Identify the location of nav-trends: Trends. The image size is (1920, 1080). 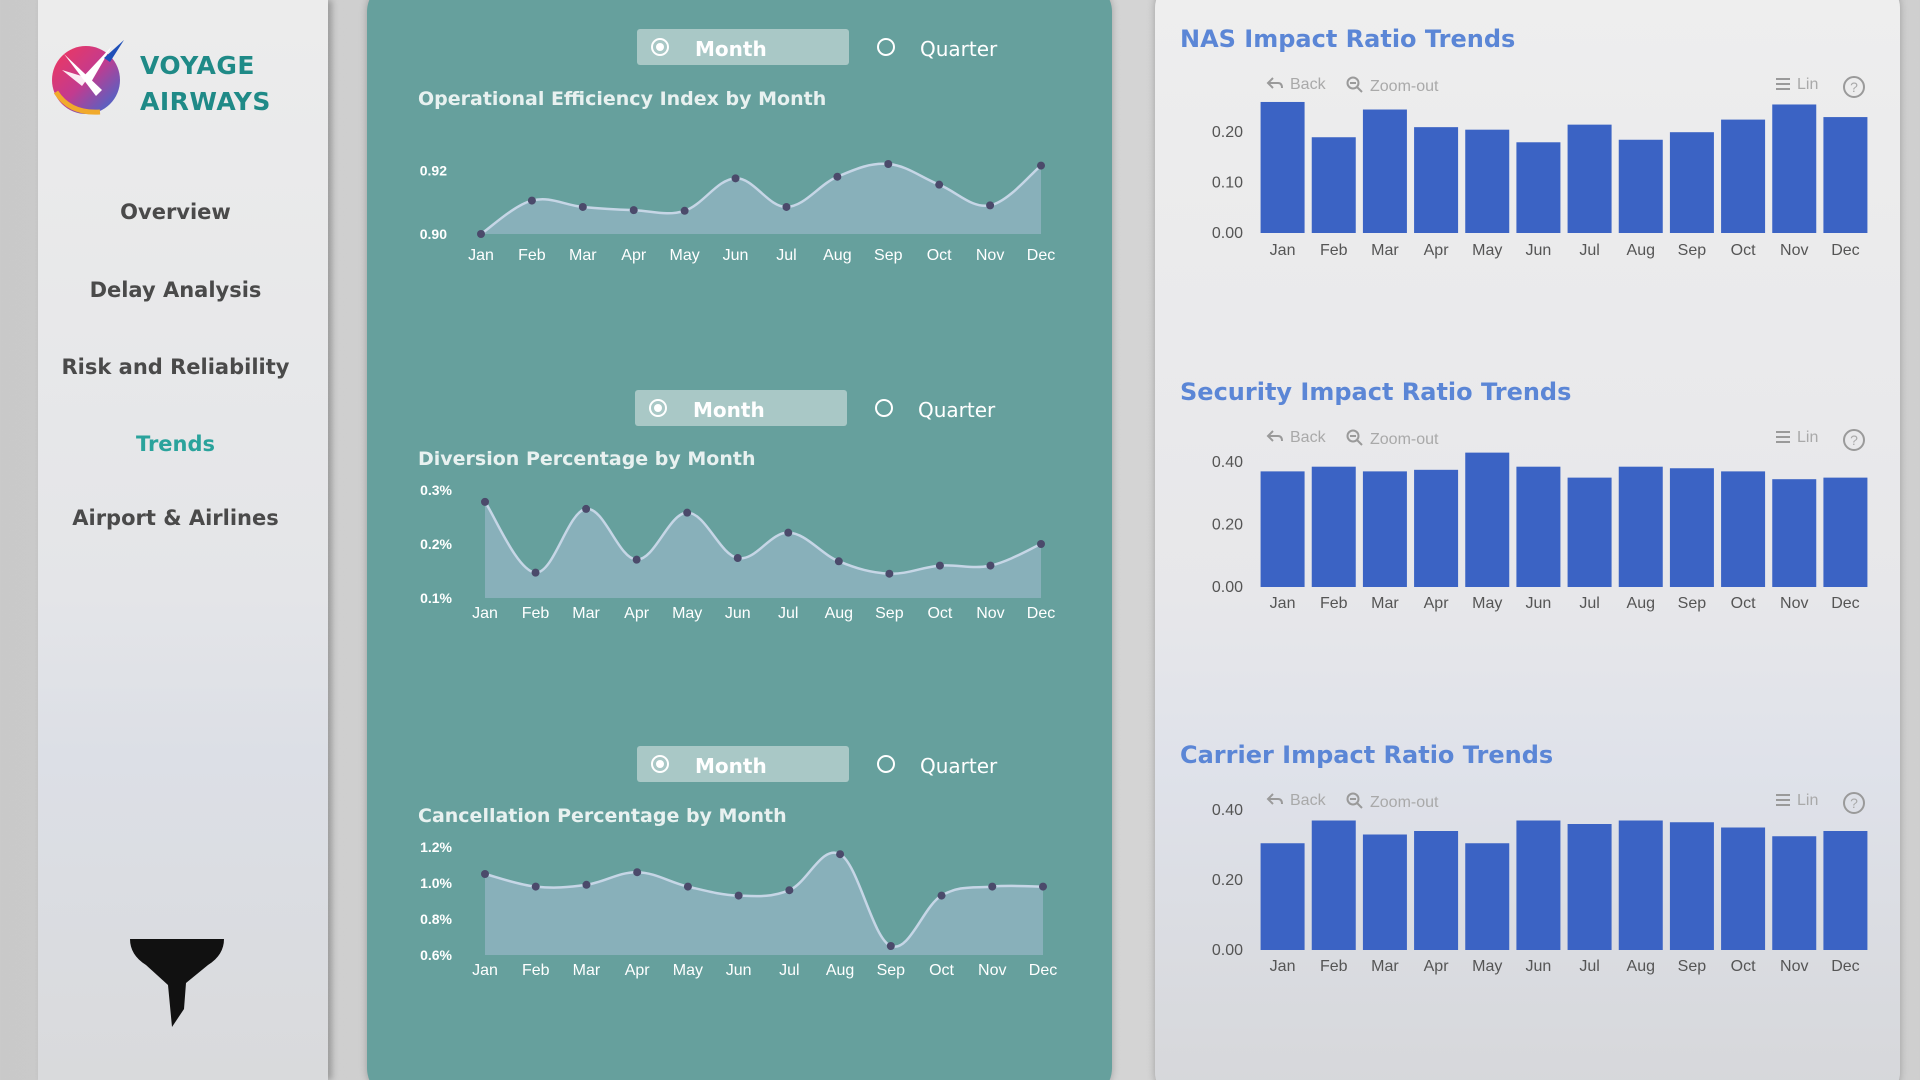
(175, 444).